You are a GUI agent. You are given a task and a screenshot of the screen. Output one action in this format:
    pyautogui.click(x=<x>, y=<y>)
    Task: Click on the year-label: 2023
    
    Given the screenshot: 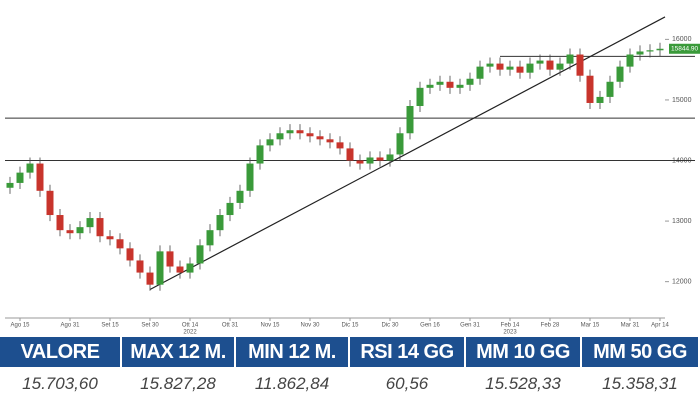 What is the action you would take?
    pyautogui.click(x=510, y=333)
    